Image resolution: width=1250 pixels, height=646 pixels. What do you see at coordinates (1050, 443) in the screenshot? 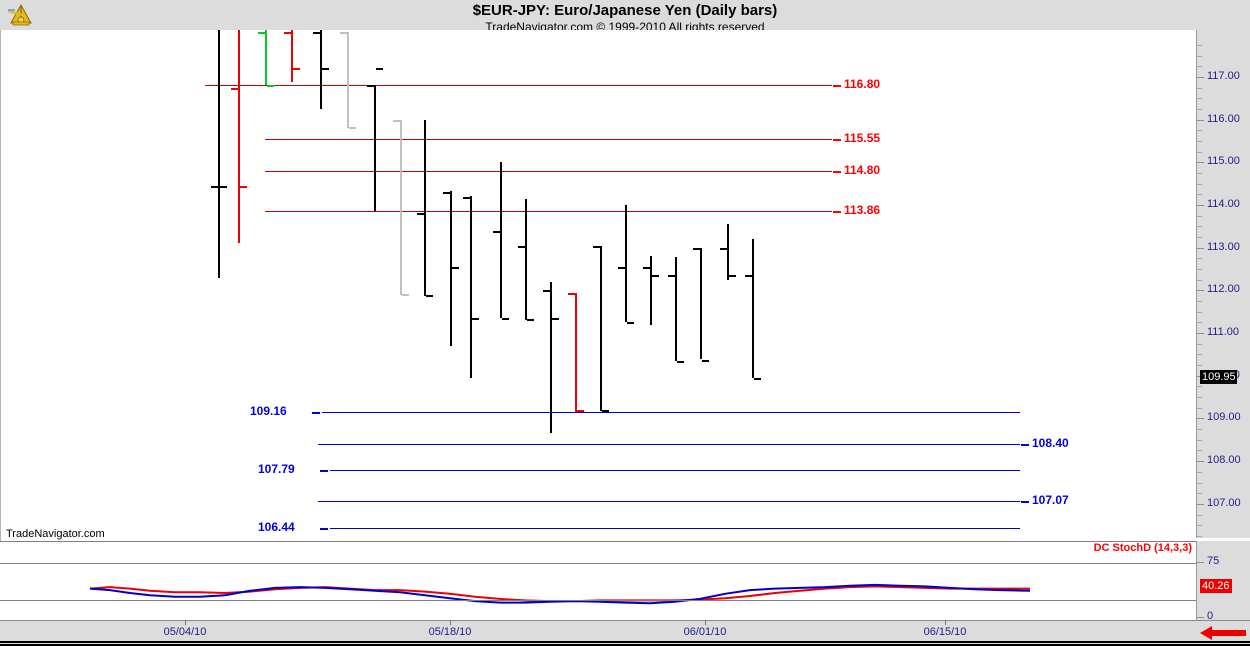
I see `level-price-label: 108.40` at bounding box center [1050, 443].